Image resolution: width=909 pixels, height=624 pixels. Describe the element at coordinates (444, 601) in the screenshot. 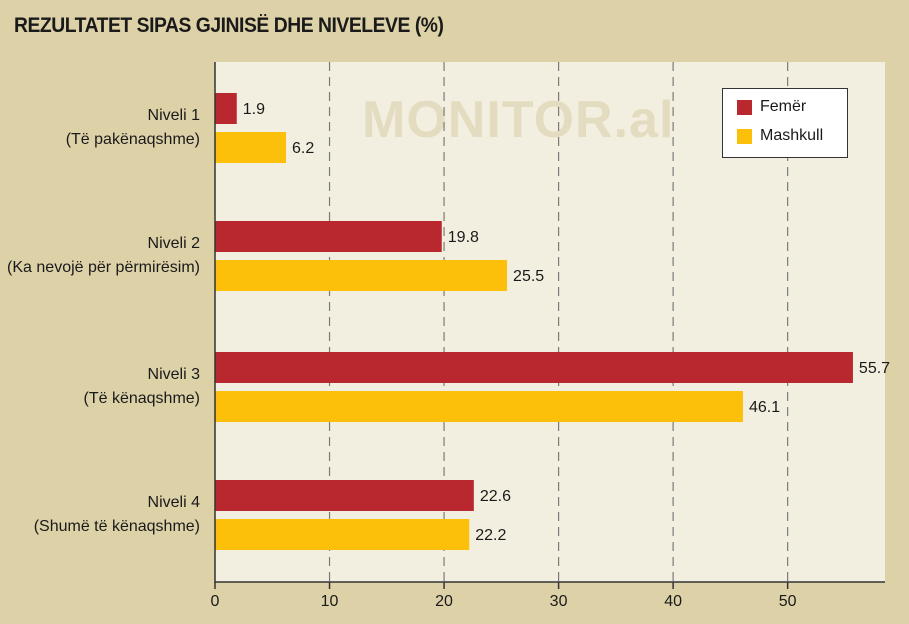

I see `x-tick-label-20: 20` at that location.